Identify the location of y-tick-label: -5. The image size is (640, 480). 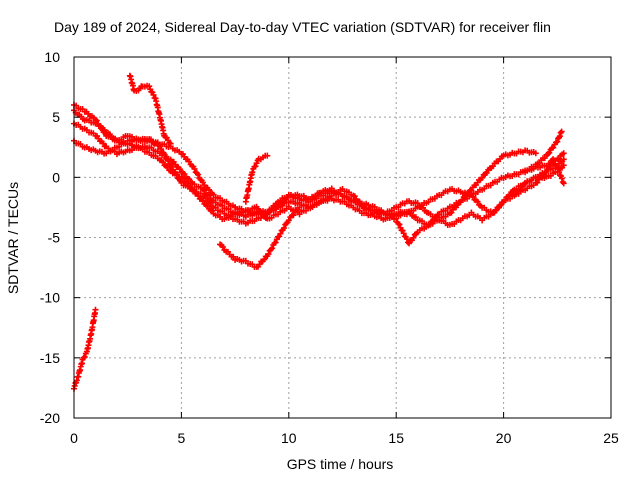
(54, 238).